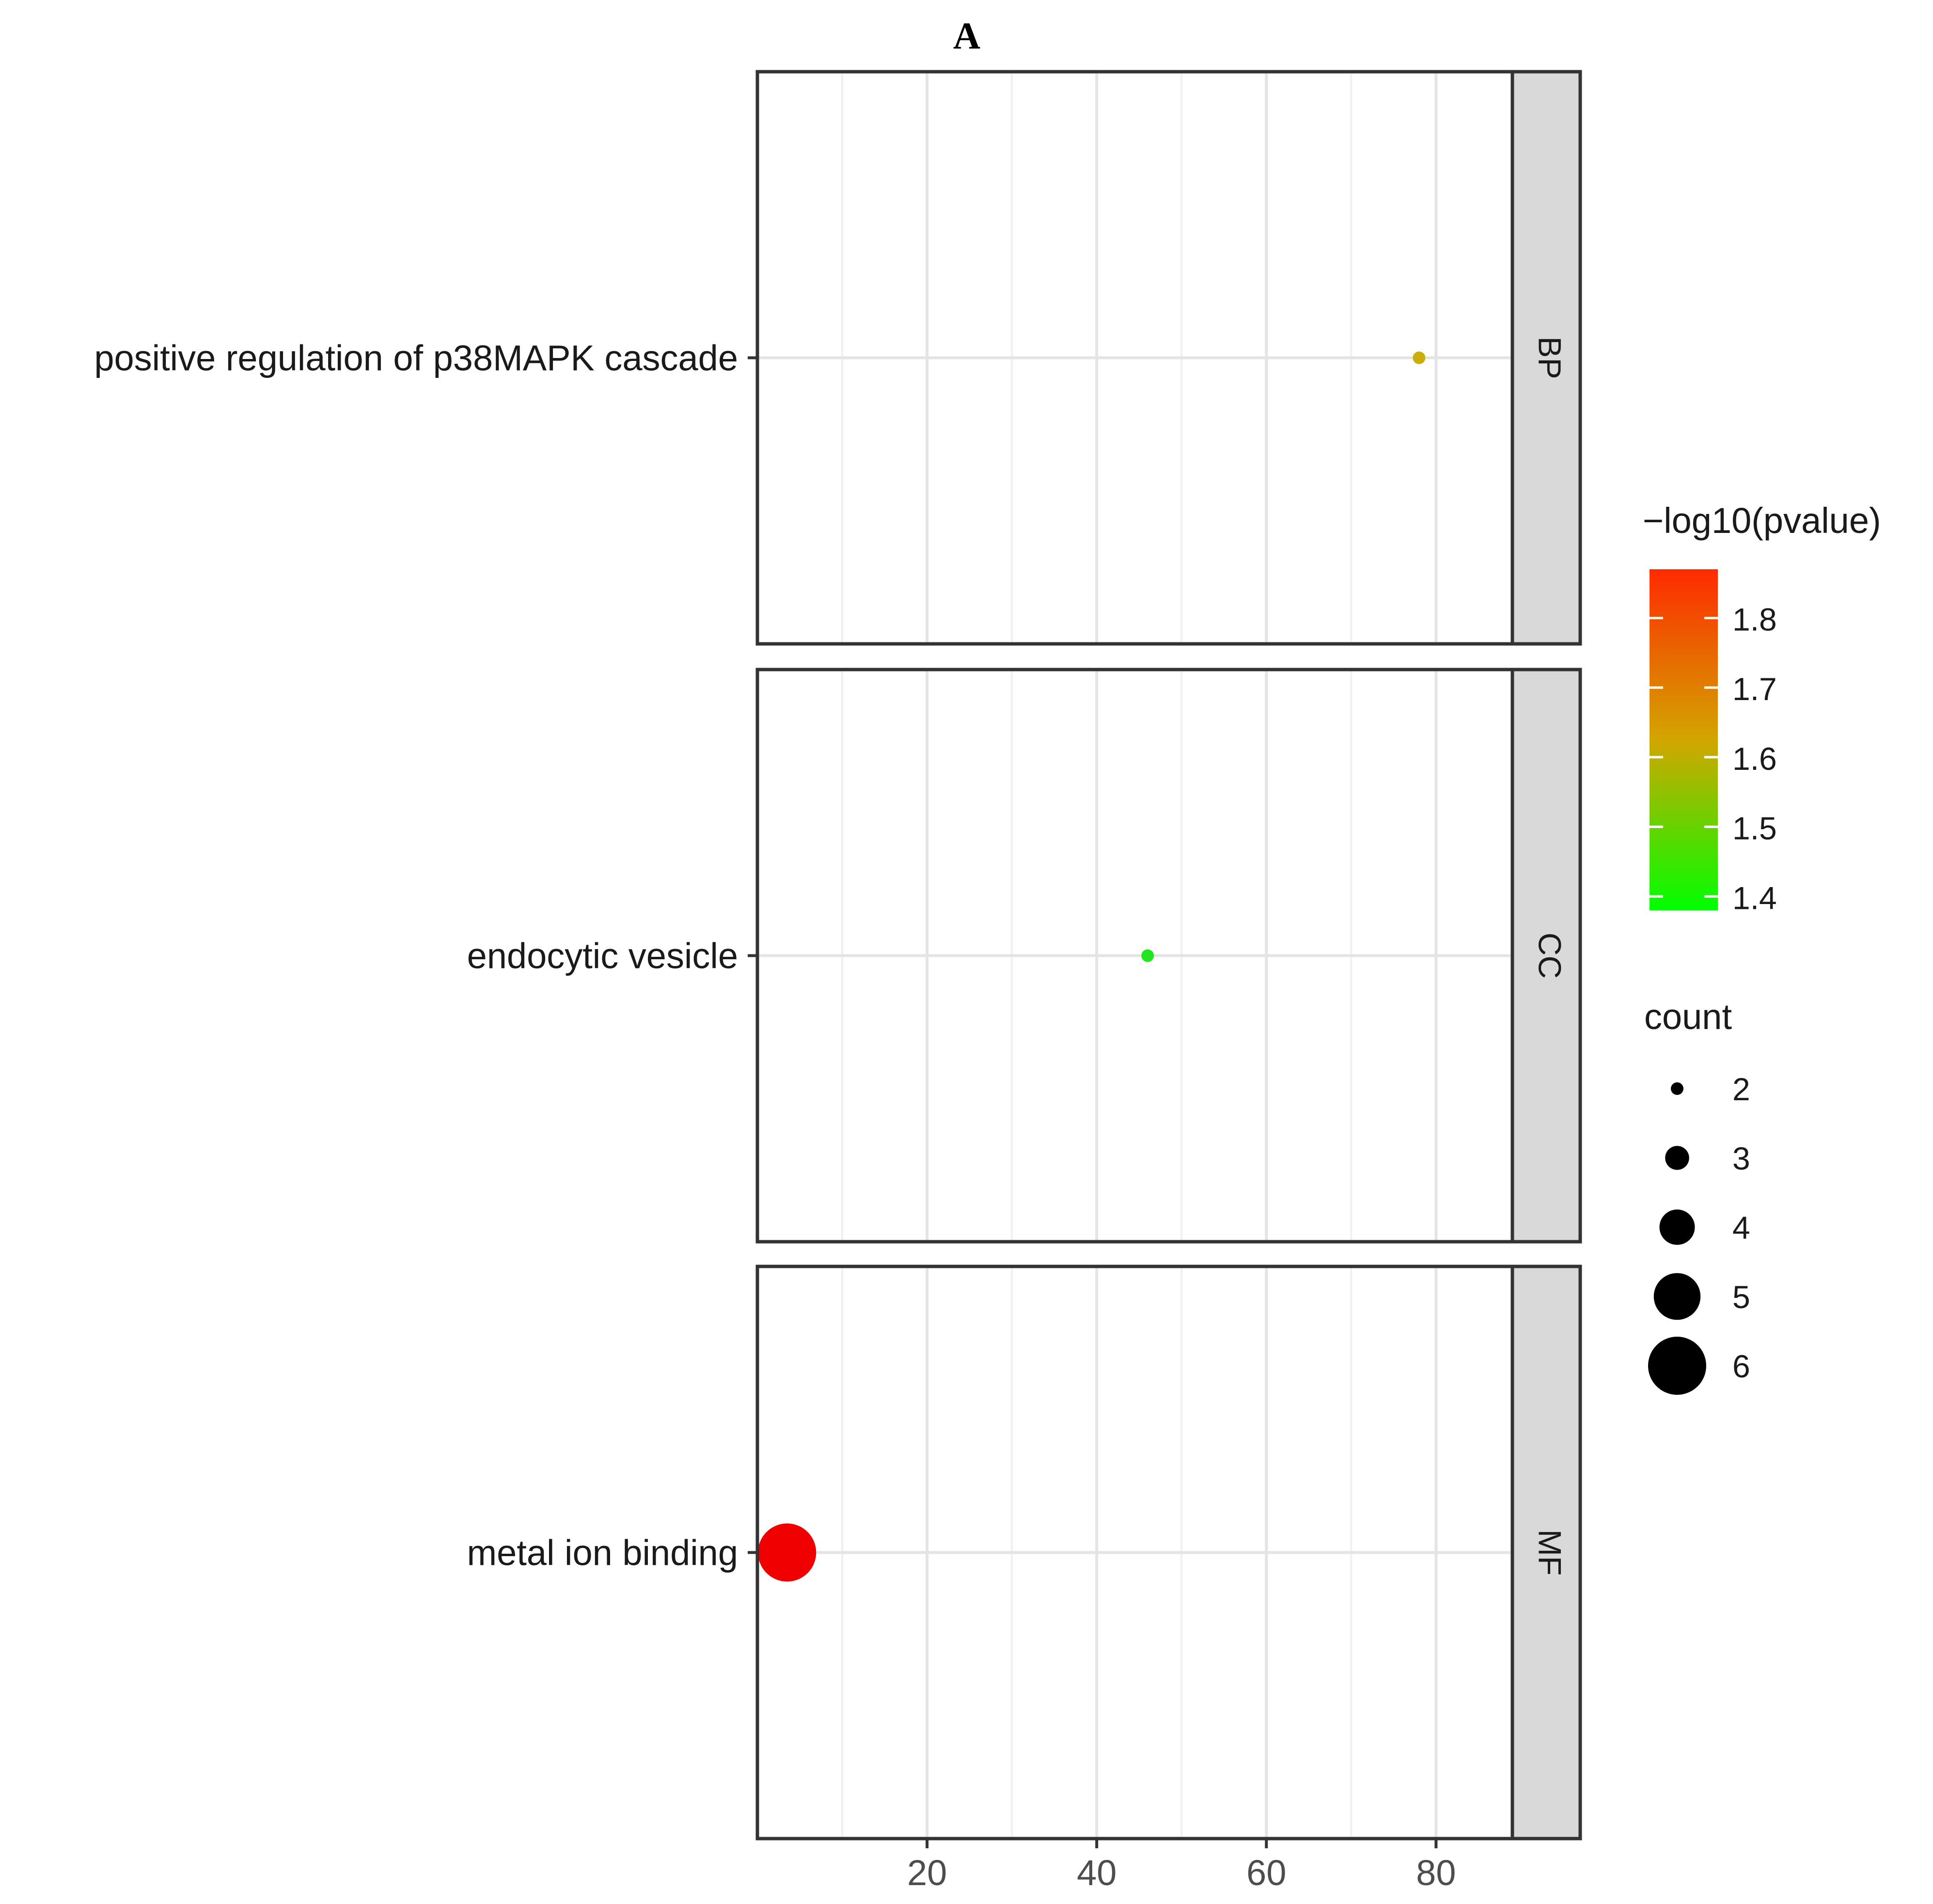 The image size is (1933, 1904). What do you see at coordinates (1684, 739) in the screenshot?
I see `color-legend-bar` at bounding box center [1684, 739].